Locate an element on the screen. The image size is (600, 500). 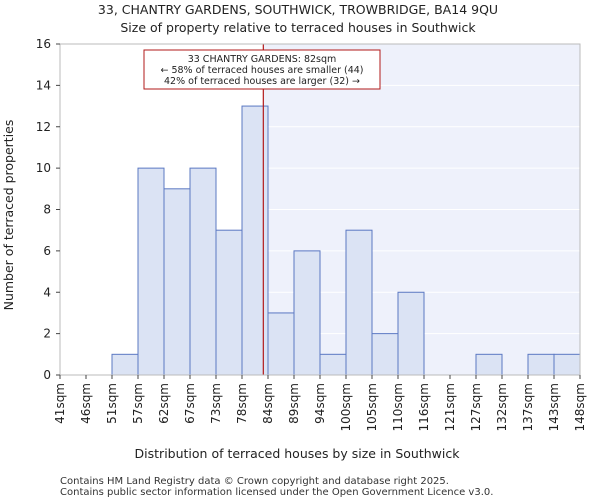
x-tick-label: 127sqm is located at coordinates (476, 407).